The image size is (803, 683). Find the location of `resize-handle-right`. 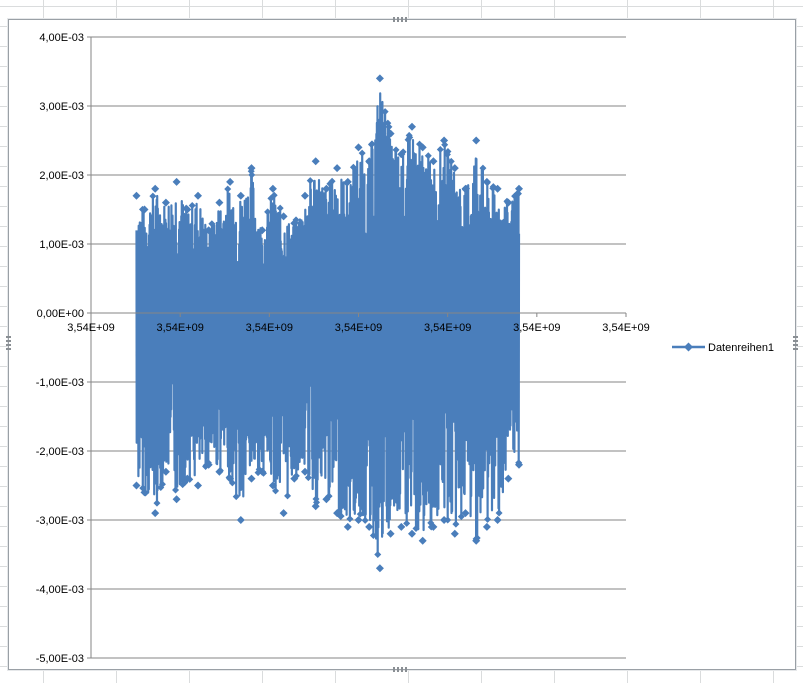

resize-handle-right is located at coordinates (795, 344).